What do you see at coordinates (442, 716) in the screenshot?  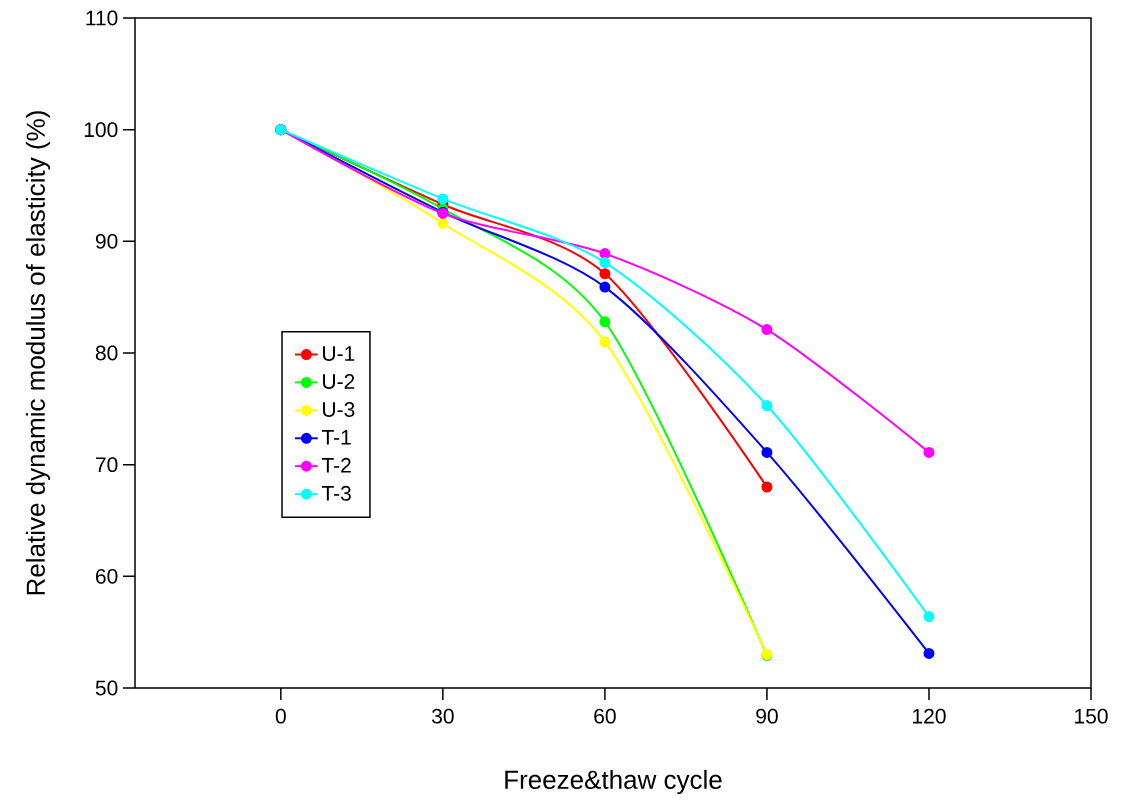 I see `x-tick-label: 30` at bounding box center [442, 716].